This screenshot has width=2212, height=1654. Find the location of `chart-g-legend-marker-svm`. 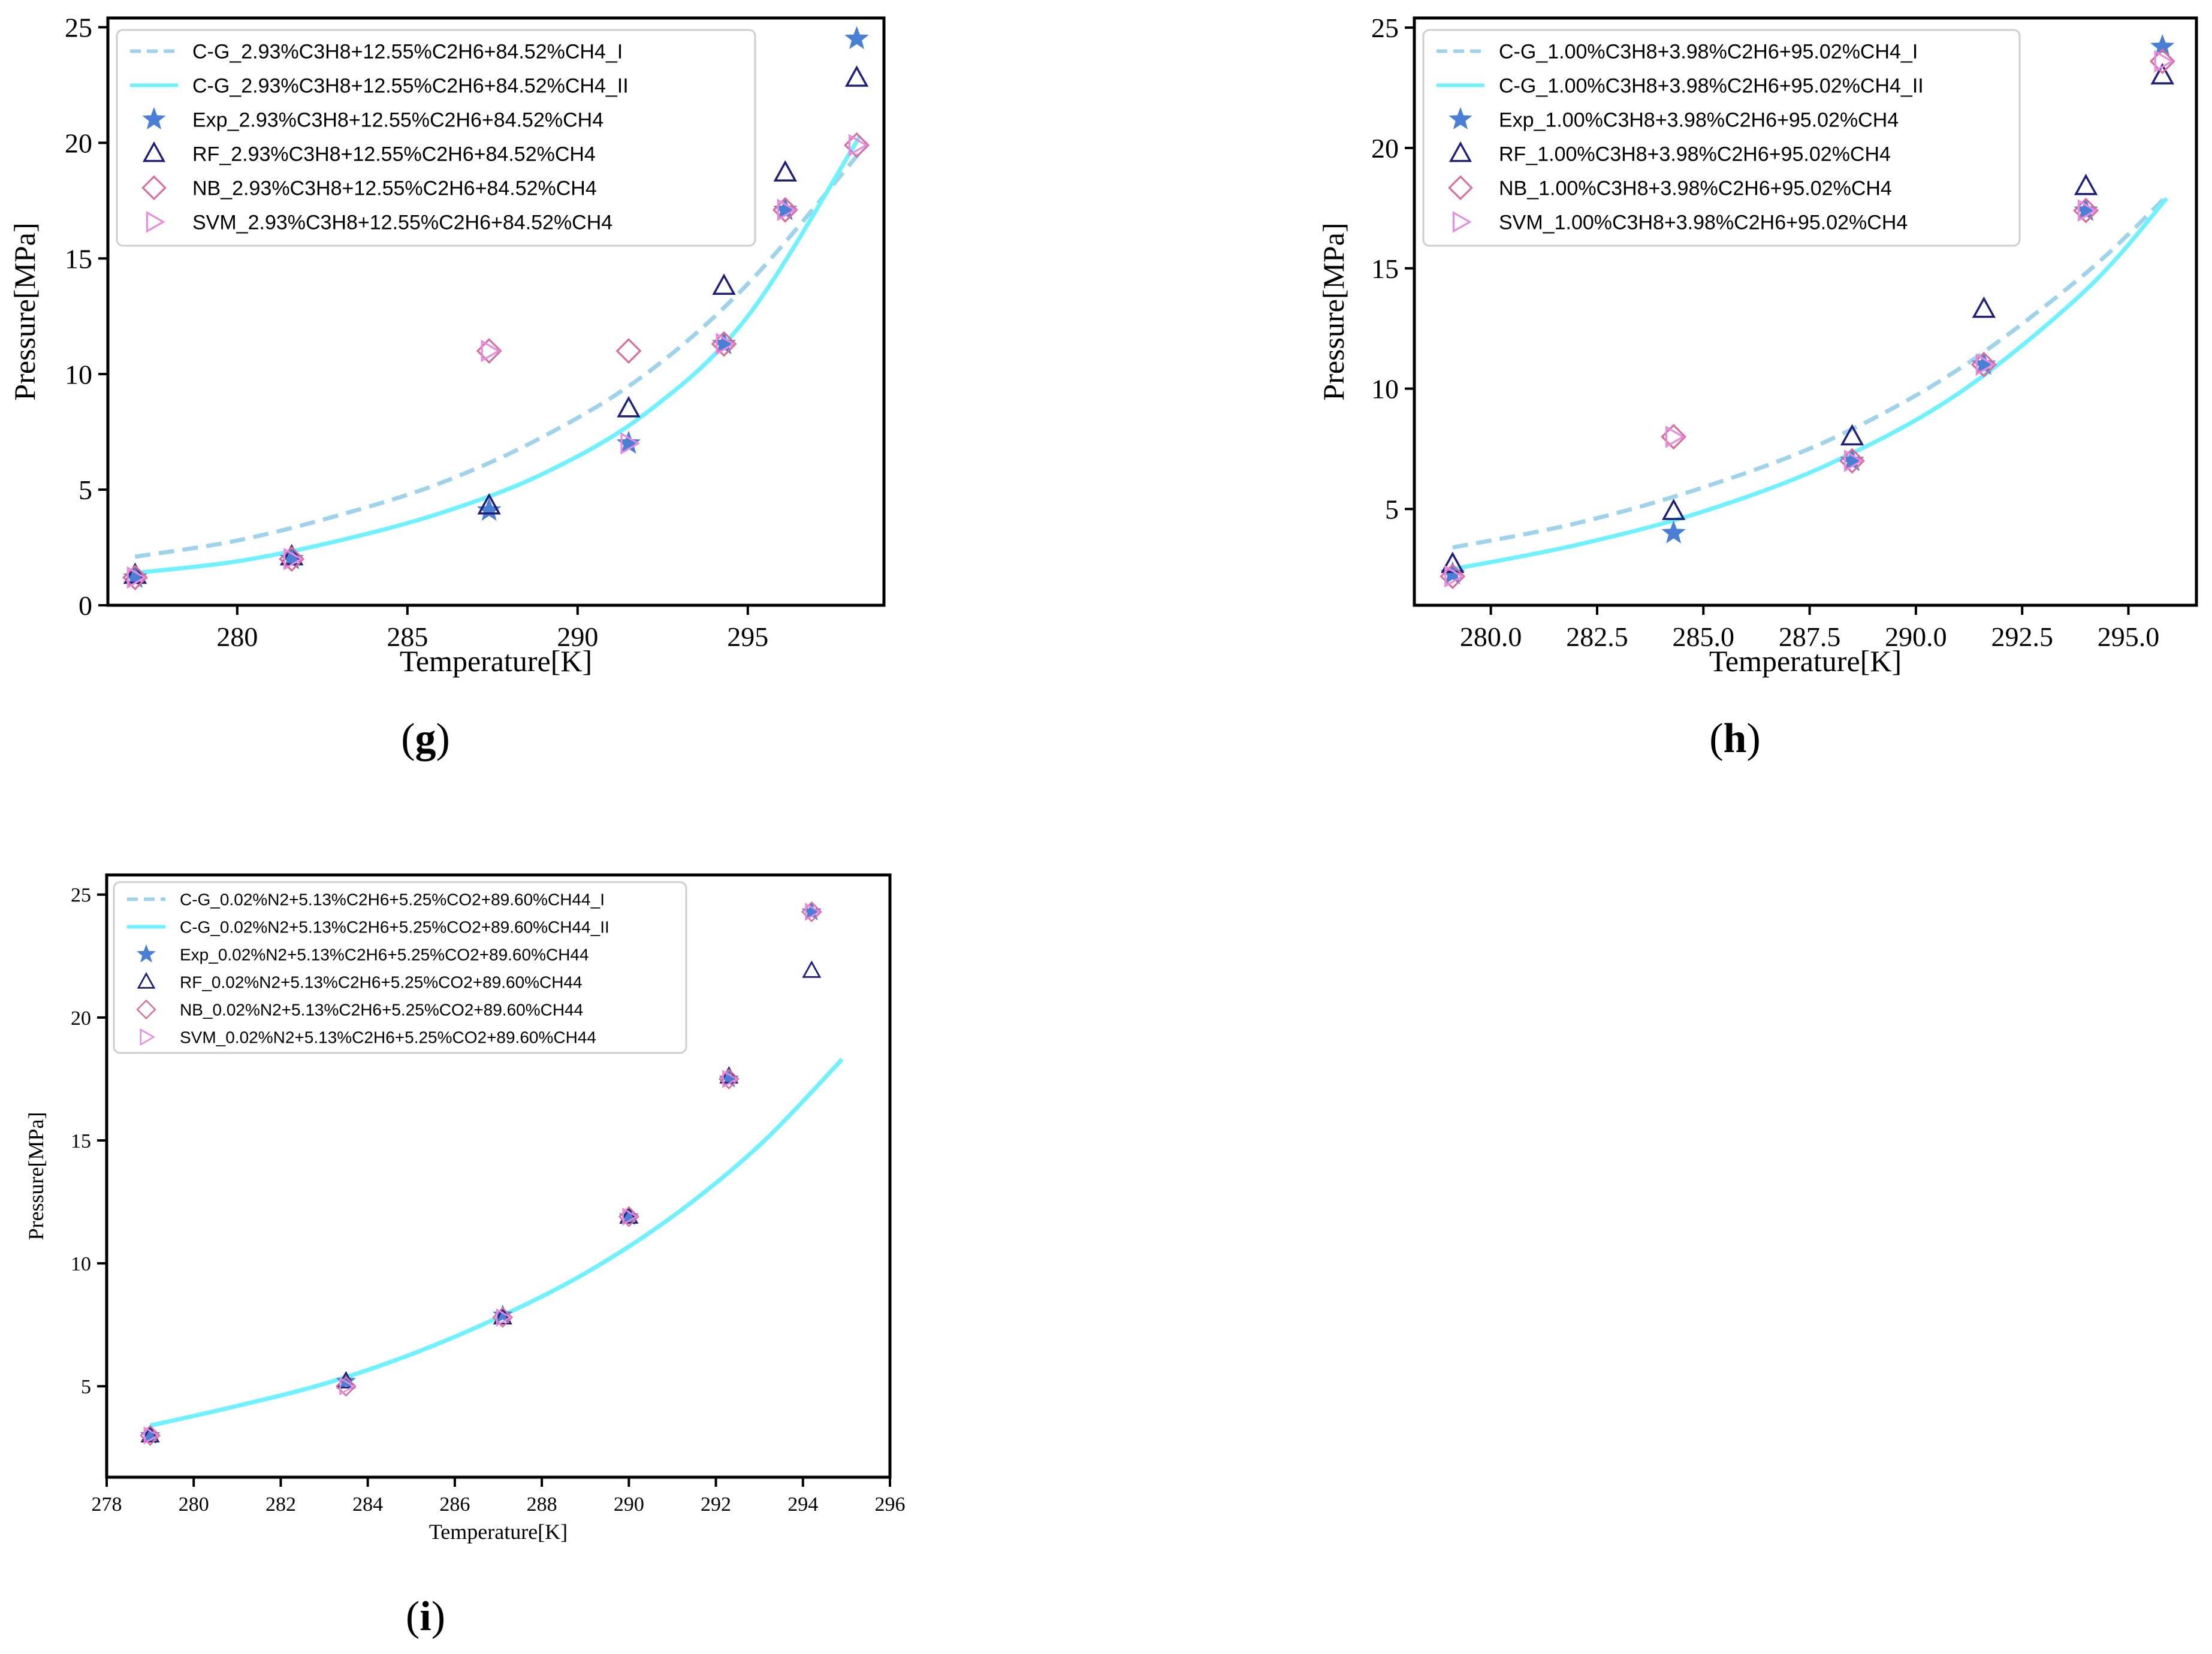

chart-g-legend-marker-svm is located at coordinates (155, 222).